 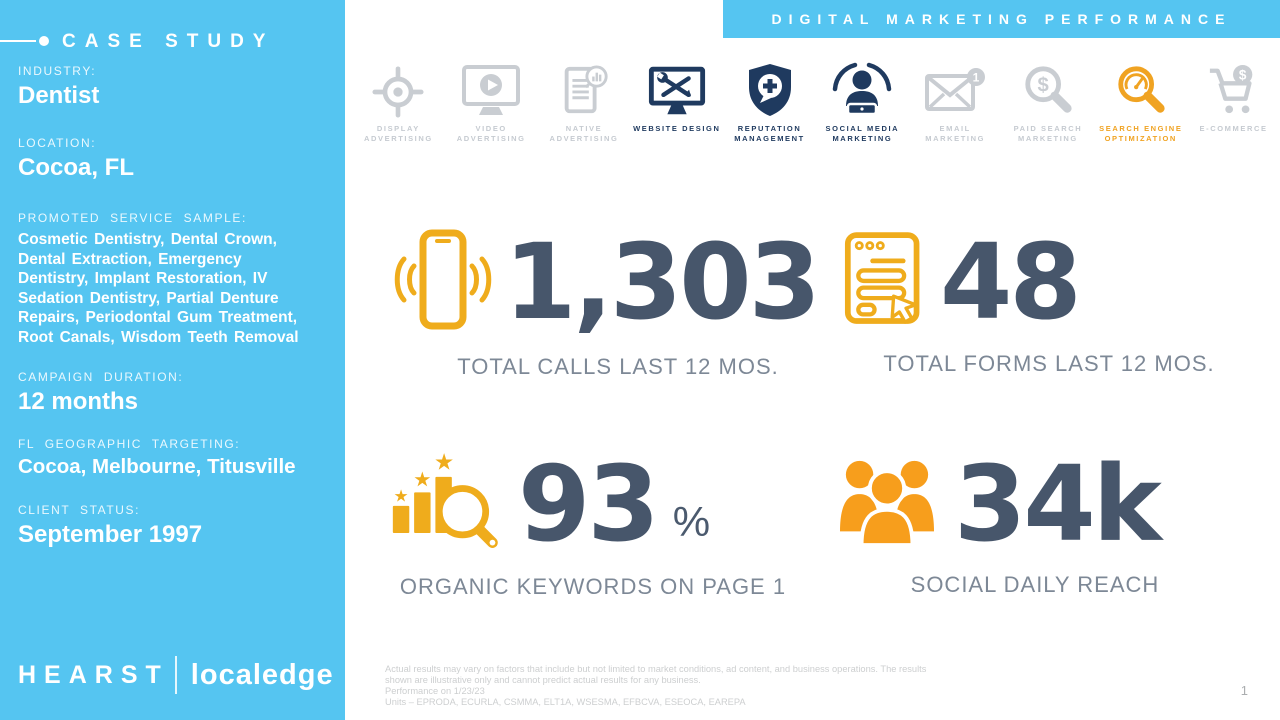 I want to click on service-e-commerce: $ E-COMMERCE, so click(x=1233, y=101).